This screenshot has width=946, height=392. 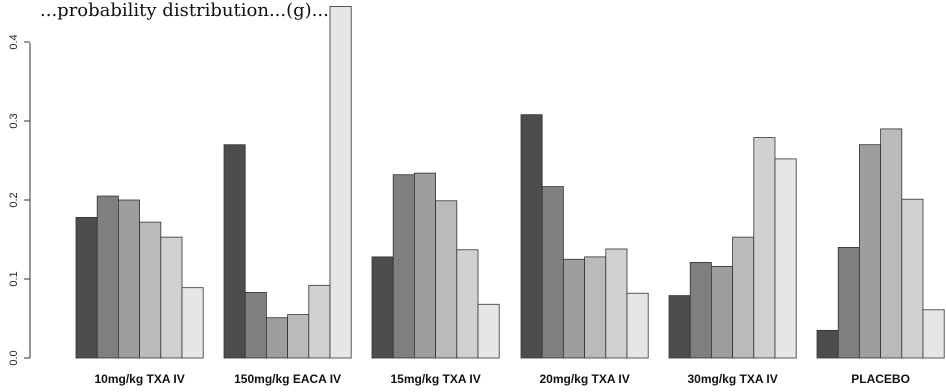 I want to click on x-category-label: 10mg/kg TXA IV, so click(x=139, y=379).